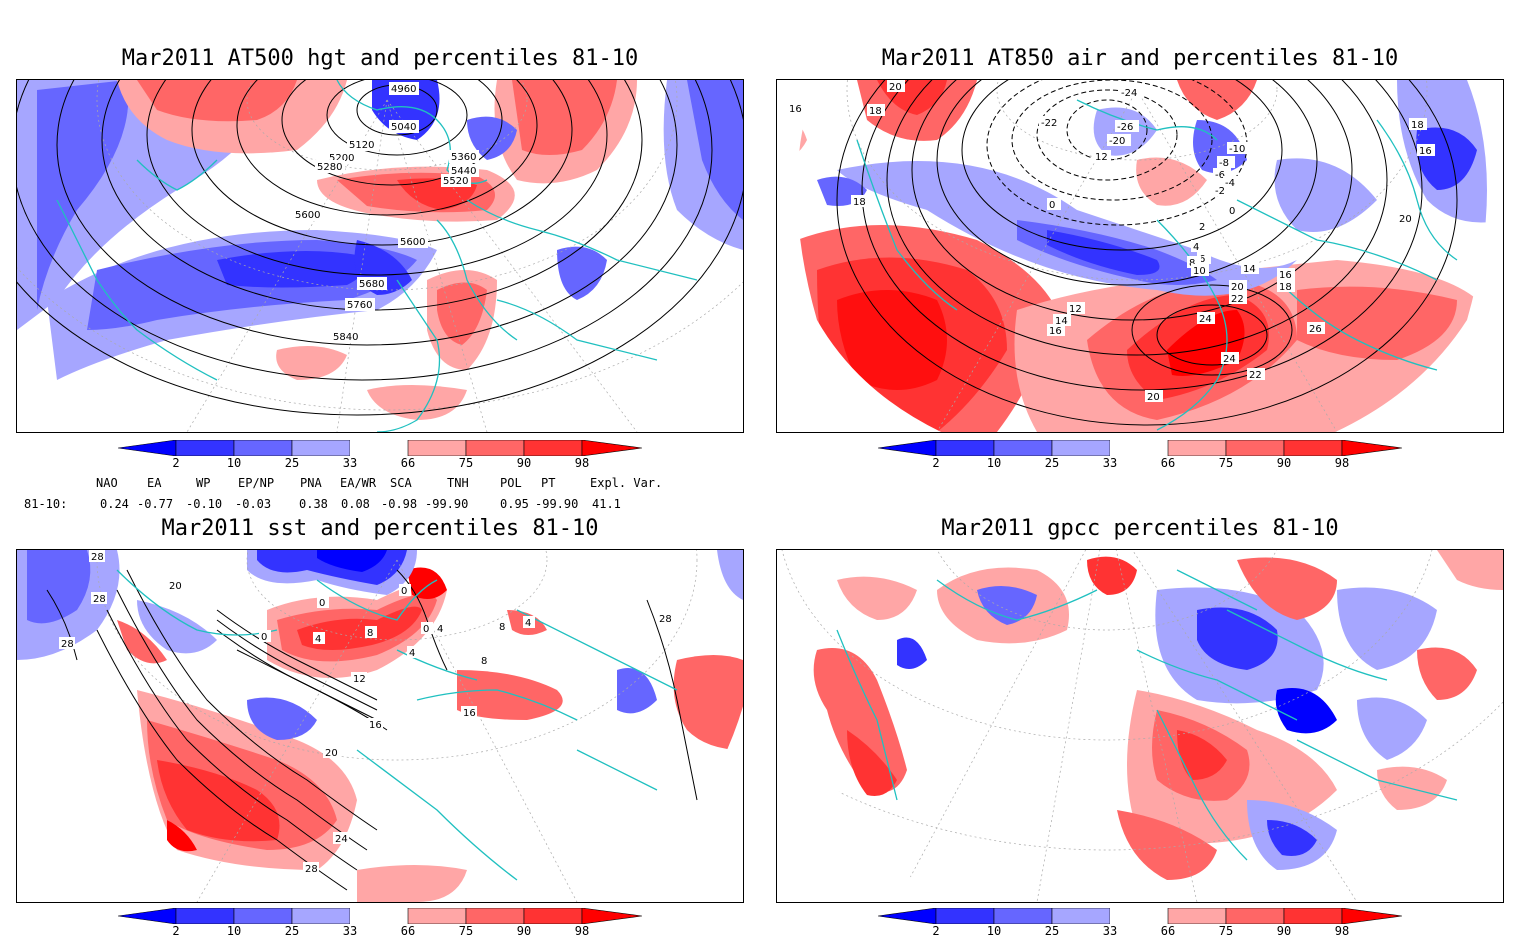  What do you see at coordinates (1117, 141) in the screenshot?
I see `svg-text: -20` at bounding box center [1117, 141].